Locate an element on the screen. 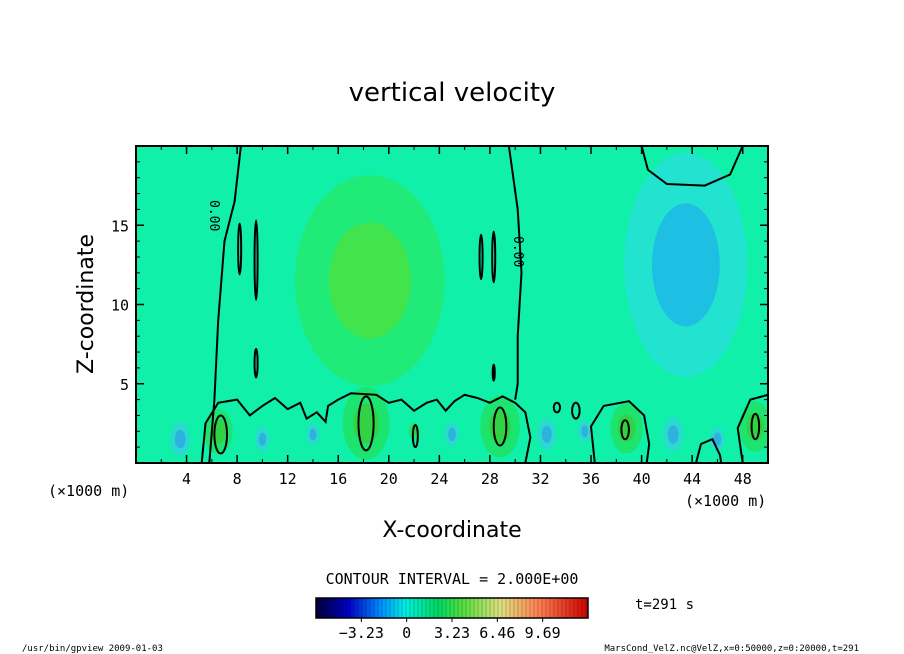 Image resolution: width=904 pixels, height=654 pixels. x-tick-label: 36 is located at coordinates (591, 479).